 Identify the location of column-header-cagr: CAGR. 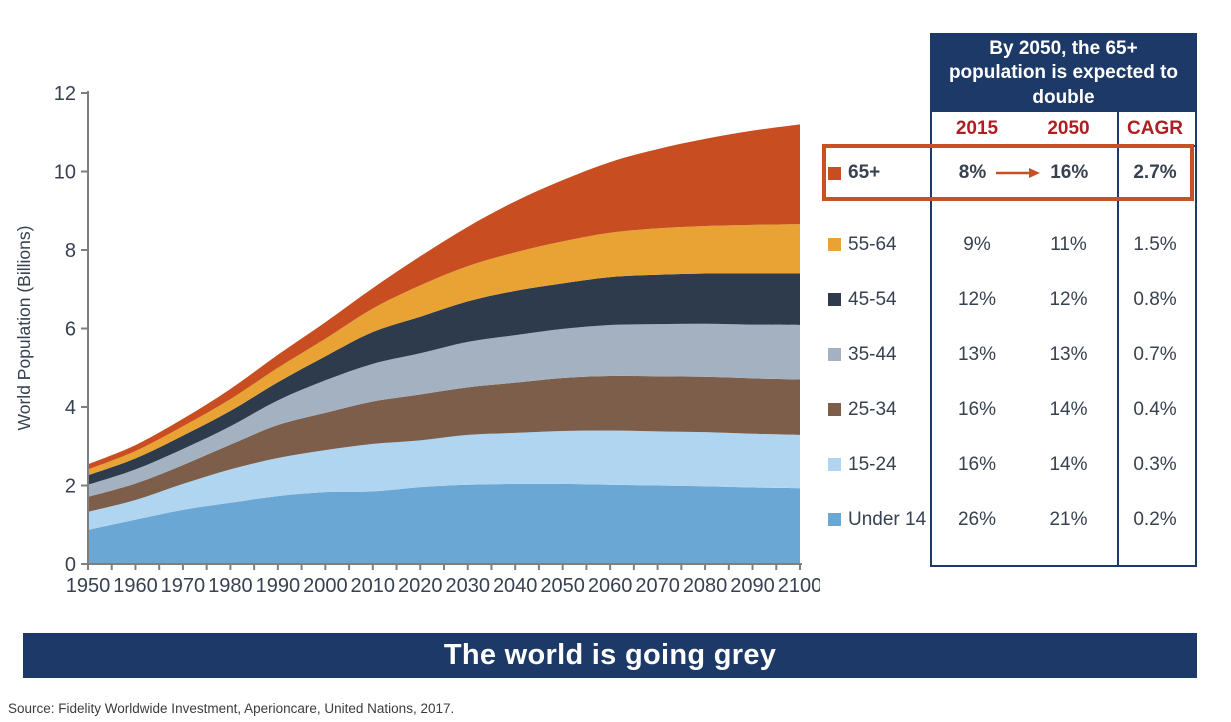
(1155, 128).